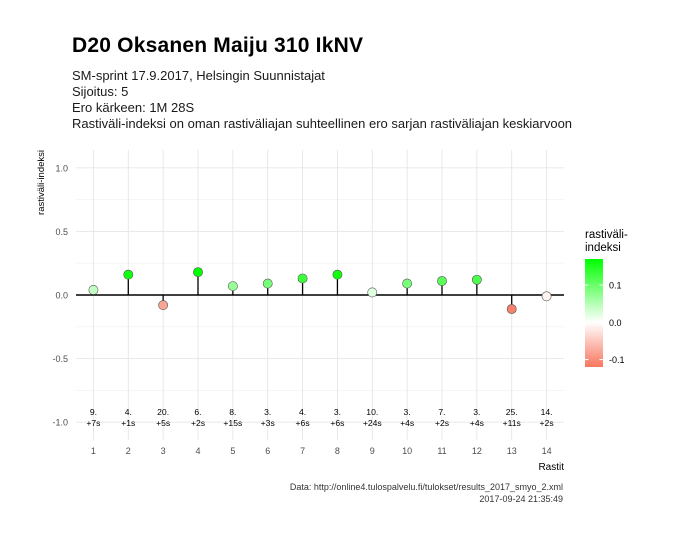 Image resolution: width=675 pixels, height=540 pixels. Describe the element at coordinates (512, 451) in the screenshot. I see `x-tick-label: 13` at that location.